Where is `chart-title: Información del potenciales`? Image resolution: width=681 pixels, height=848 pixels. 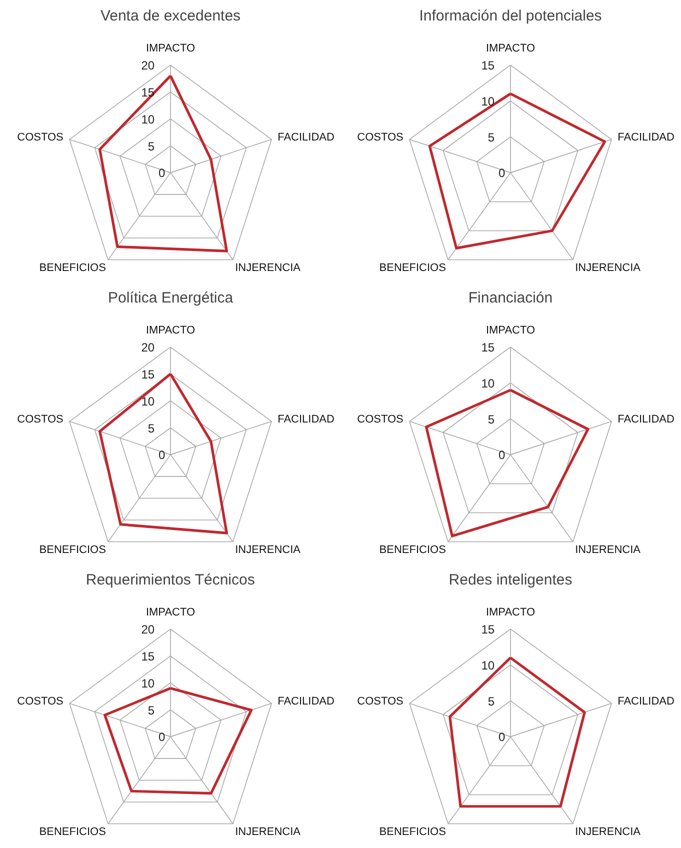 chart-title: Información del potenciales is located at coordinates (510, 16).